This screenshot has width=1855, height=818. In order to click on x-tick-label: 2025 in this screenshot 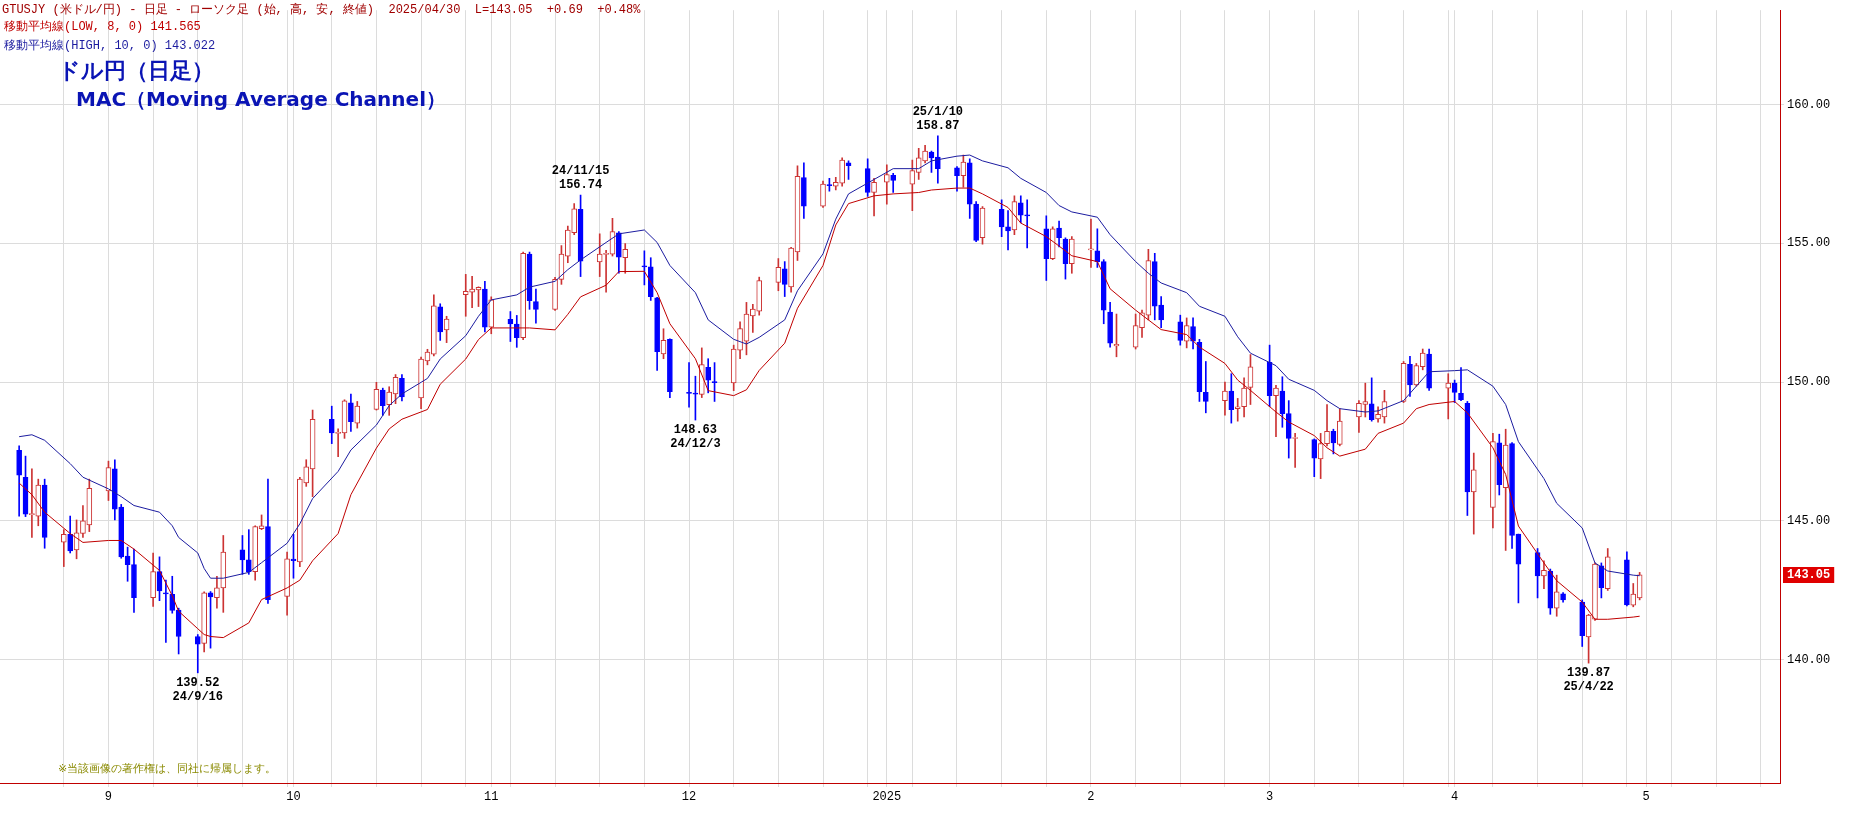, I will do `click(887, 797)`.